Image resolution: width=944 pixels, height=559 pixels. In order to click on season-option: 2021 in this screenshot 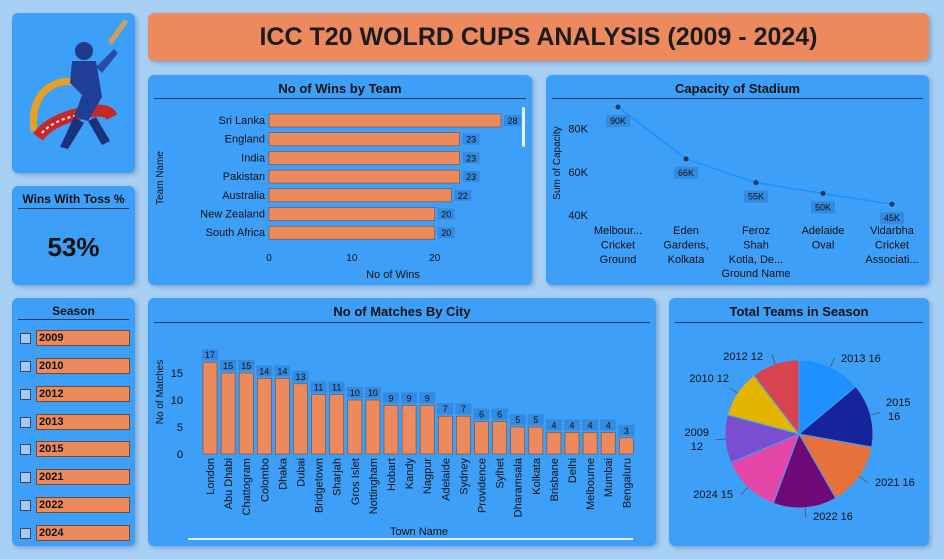, I will do `click(75, 477)`.